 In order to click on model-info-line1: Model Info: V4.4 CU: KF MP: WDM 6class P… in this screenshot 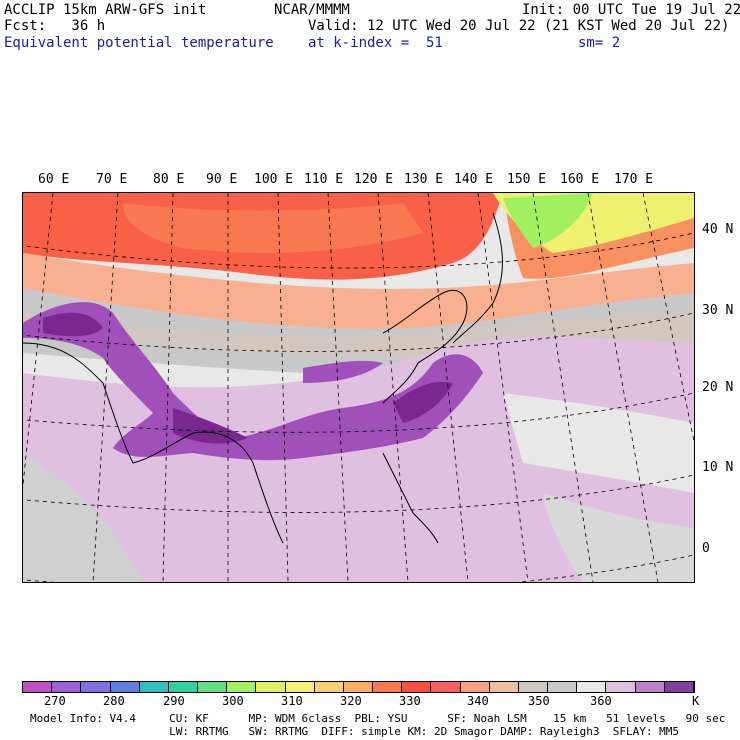, I will do `click(378, 718)`.